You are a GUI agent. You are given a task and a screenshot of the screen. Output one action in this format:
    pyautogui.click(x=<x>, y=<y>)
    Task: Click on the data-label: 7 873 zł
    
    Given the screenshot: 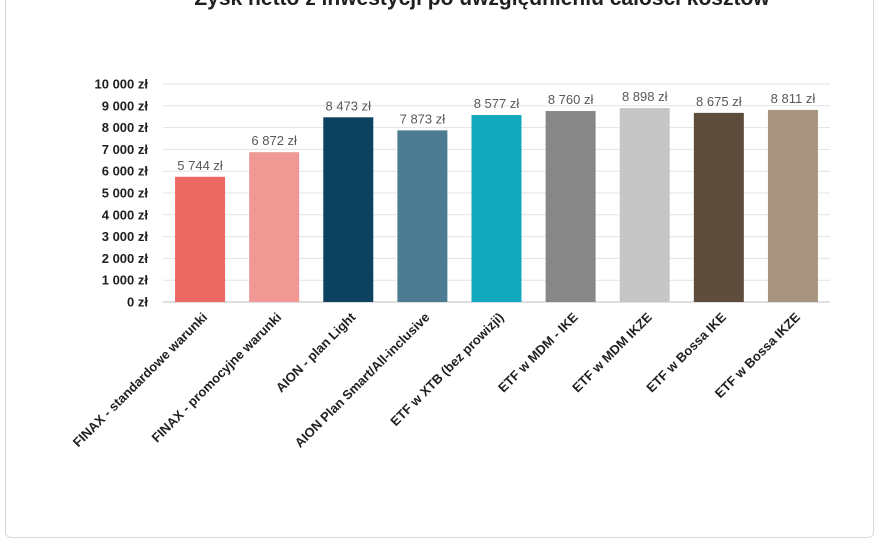 What is the action you would take?
    pyautogui.click(x=423, y=118)
    